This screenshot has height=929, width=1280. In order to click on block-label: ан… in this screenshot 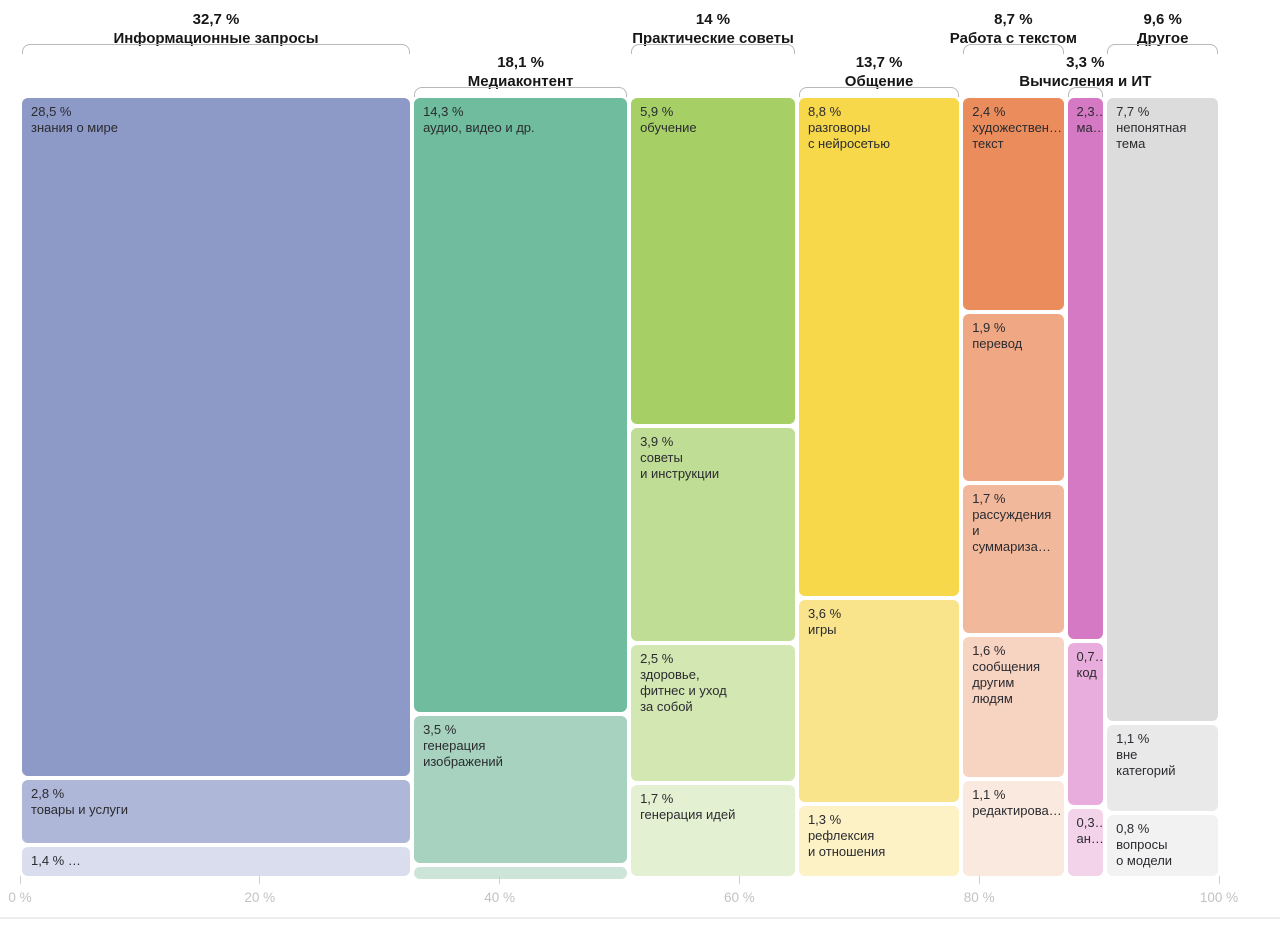, I will do `click(1090, 838)`.